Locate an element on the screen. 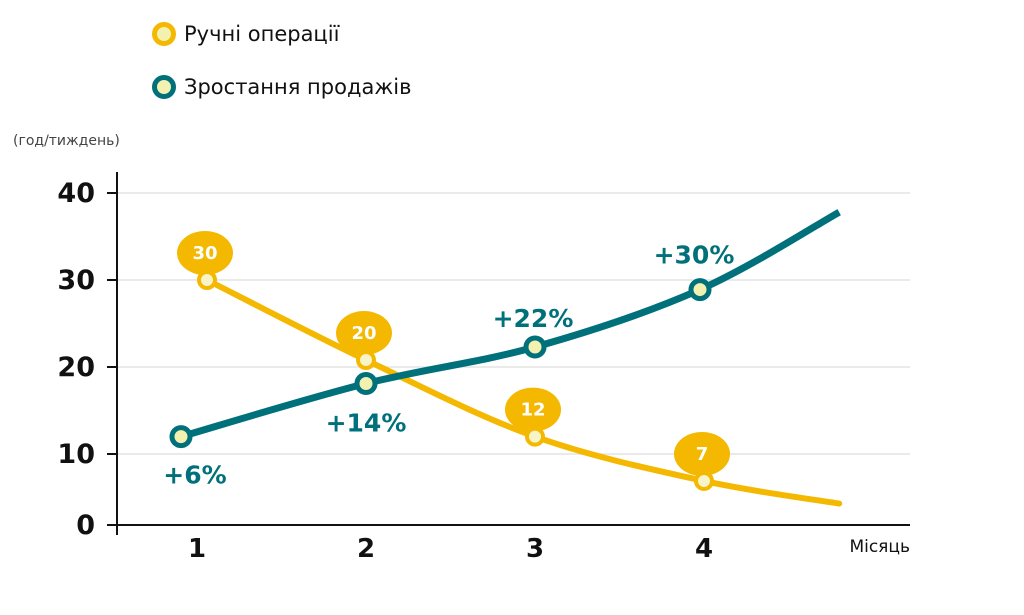 The height and width of the screenshot is (615, 1024). data-label-text: 30 is located at coordinates (204, 253).